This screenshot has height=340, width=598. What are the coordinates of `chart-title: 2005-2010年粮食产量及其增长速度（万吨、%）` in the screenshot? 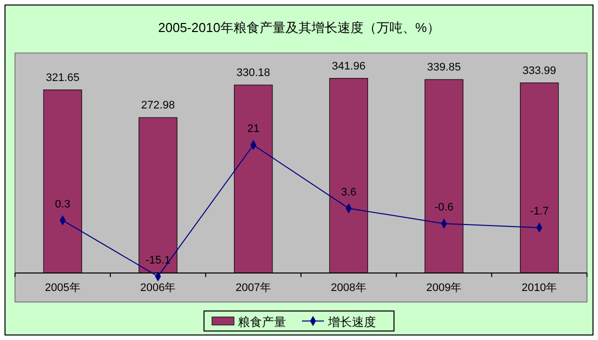 It's located at (299, 27).